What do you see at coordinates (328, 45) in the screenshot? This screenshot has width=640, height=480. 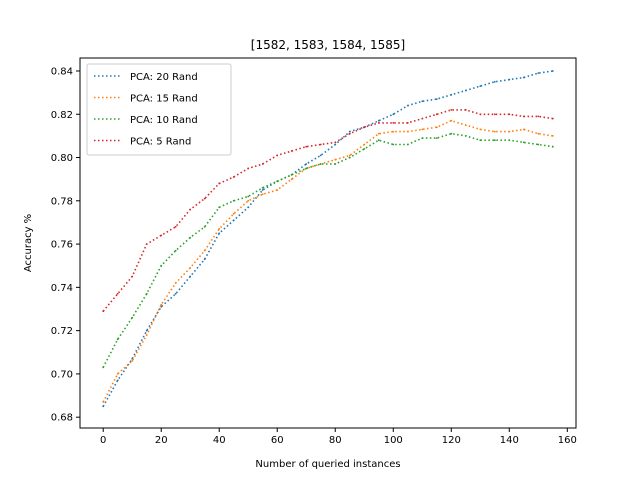 I see `chart-title: [1582, 1583, 1584, 1585]` at bounding box center [328, 45].